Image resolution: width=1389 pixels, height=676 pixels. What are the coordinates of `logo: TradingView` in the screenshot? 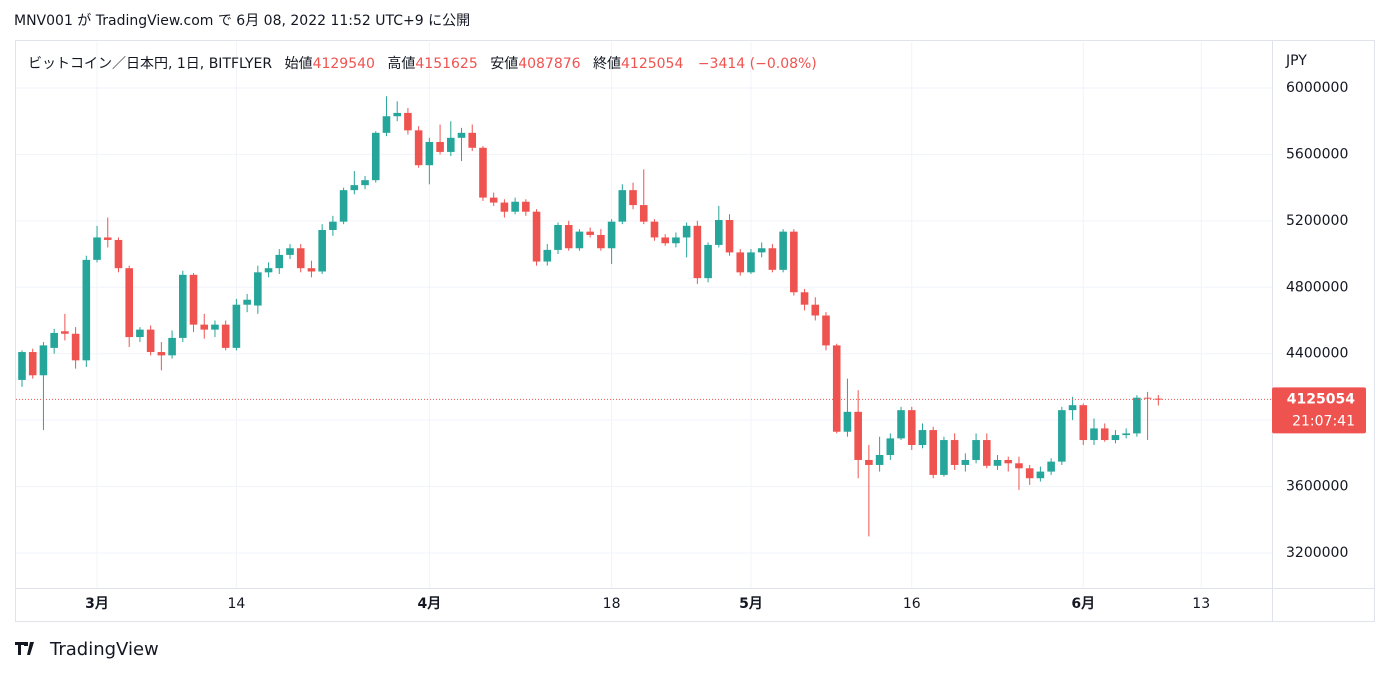 It's located at (87, 649).